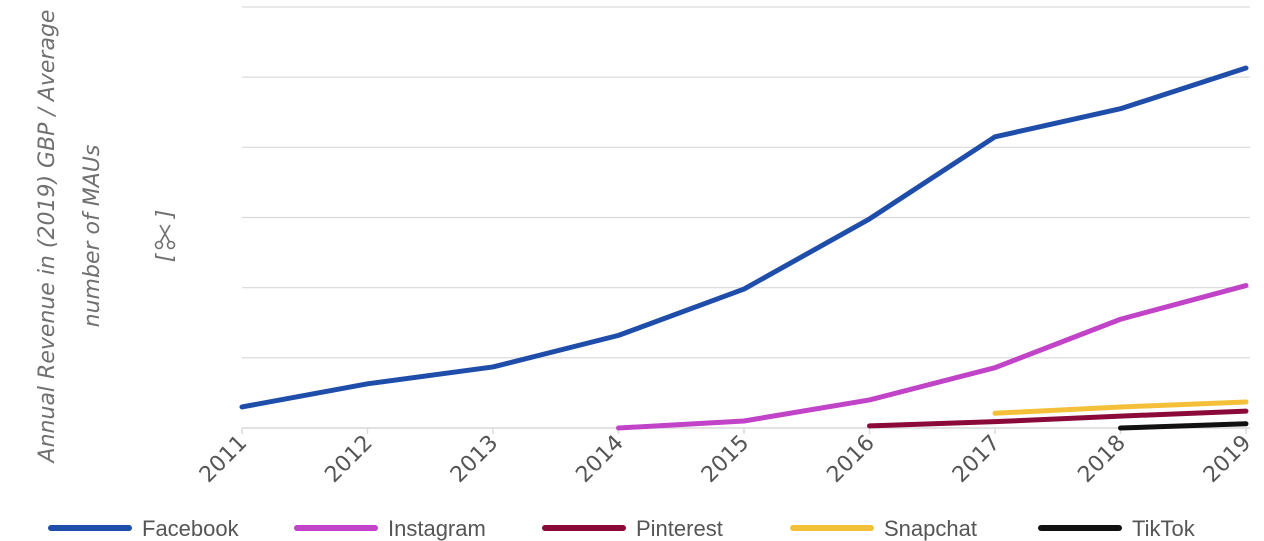  What do you see at coordinates (976, 459) in the screenshot?
I see `x-tick-label-2017: 2017` at bounding box center [976, 459].